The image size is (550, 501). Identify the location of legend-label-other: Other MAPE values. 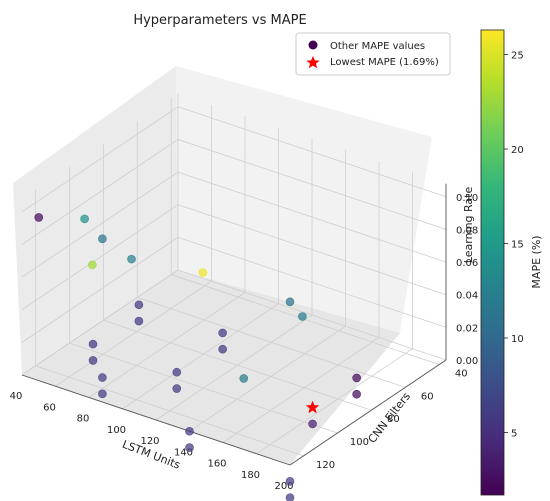
(377, 46).